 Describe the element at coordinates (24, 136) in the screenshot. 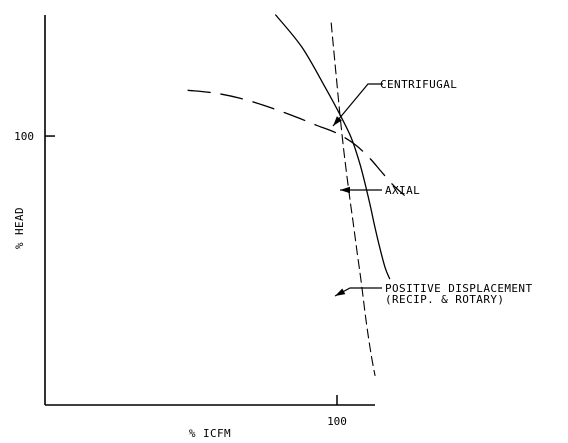

I see `y-tick-label: 100` at that location.